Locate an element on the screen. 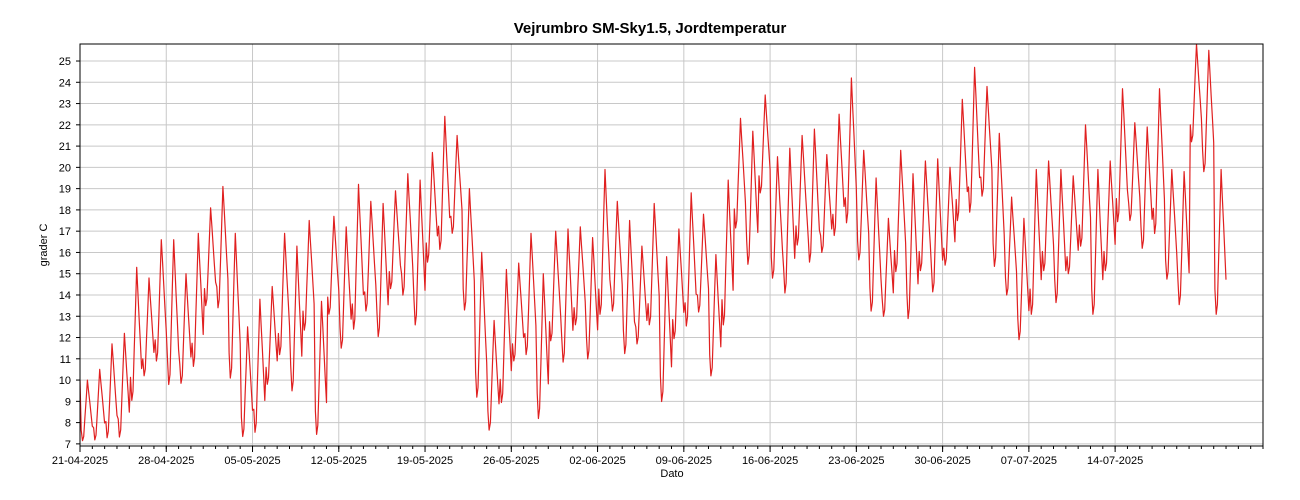 This screenshot has height=500, width=1300. y-tick-label: 11 is located at coordinates (65, 360).